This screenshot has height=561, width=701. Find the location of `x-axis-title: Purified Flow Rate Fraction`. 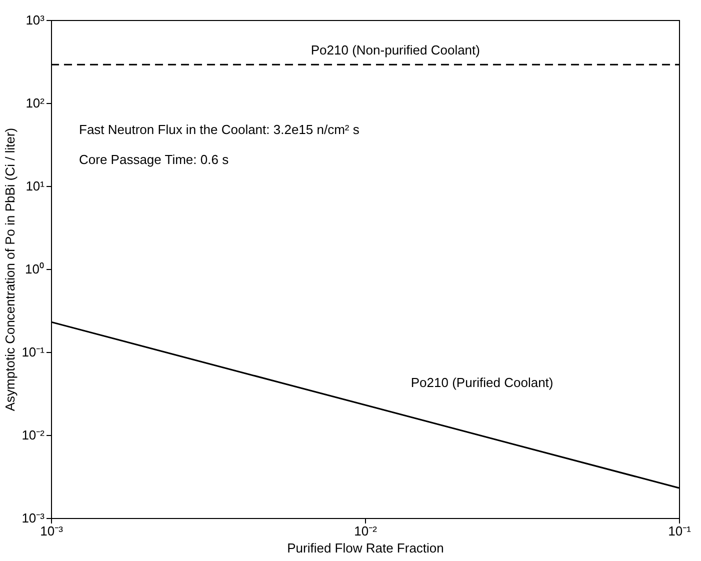

x-axis-title: Purified Flow Rate Fraction is located at coordinates (365, 548).